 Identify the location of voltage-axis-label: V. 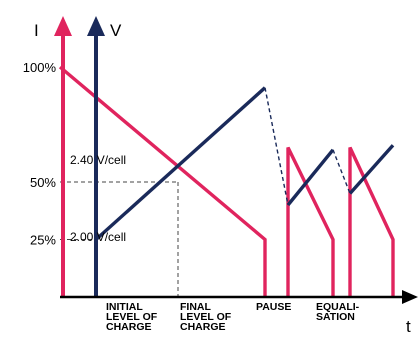
(116, 30).